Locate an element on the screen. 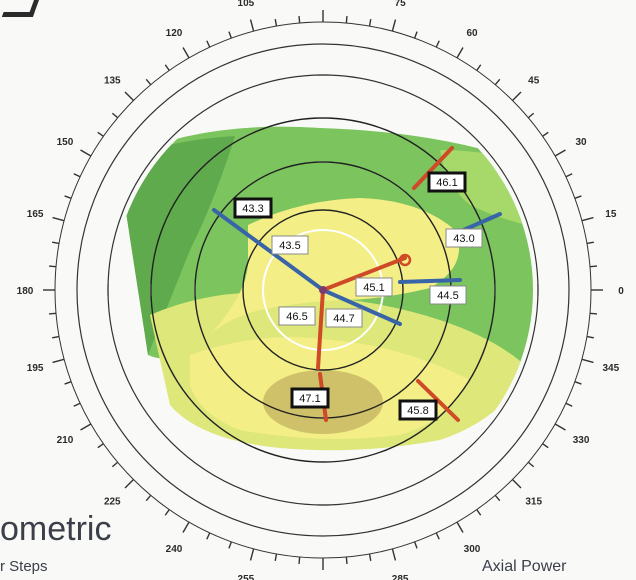 The image size is (636, 580). meridian-red-up is located at coordinates (433, 168).